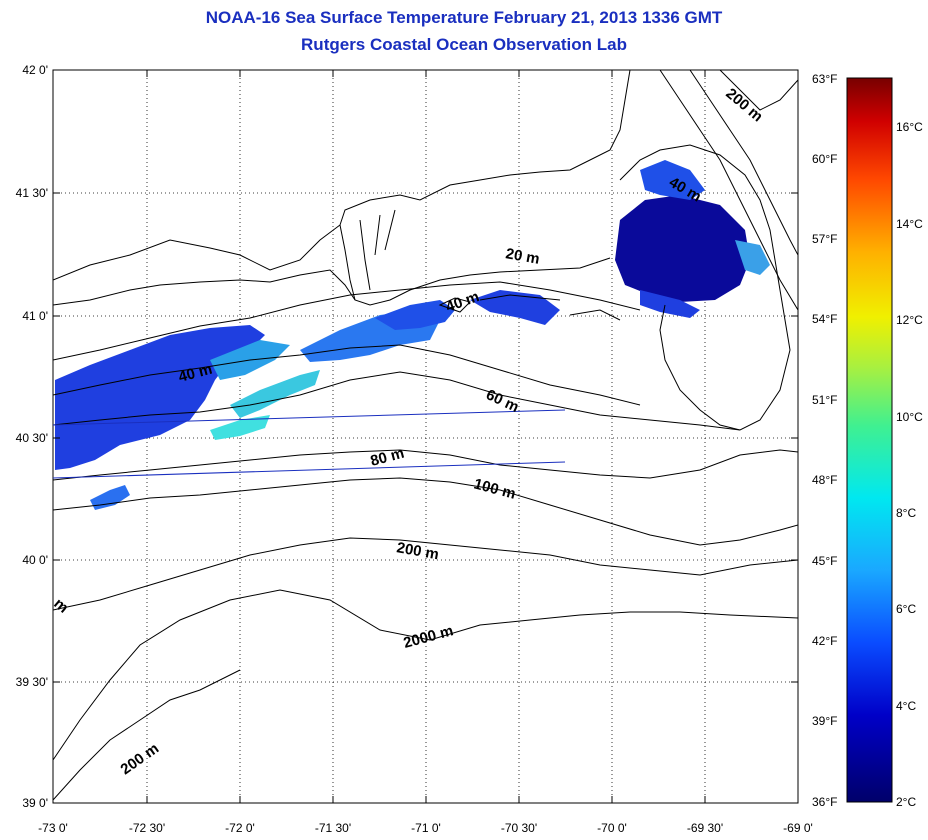 The width and height of the screenshot is (928, 840). Describe the element at coordinates (824, 480) in the screenshot. I see `fahrenheit-label: 48°F` at that location.